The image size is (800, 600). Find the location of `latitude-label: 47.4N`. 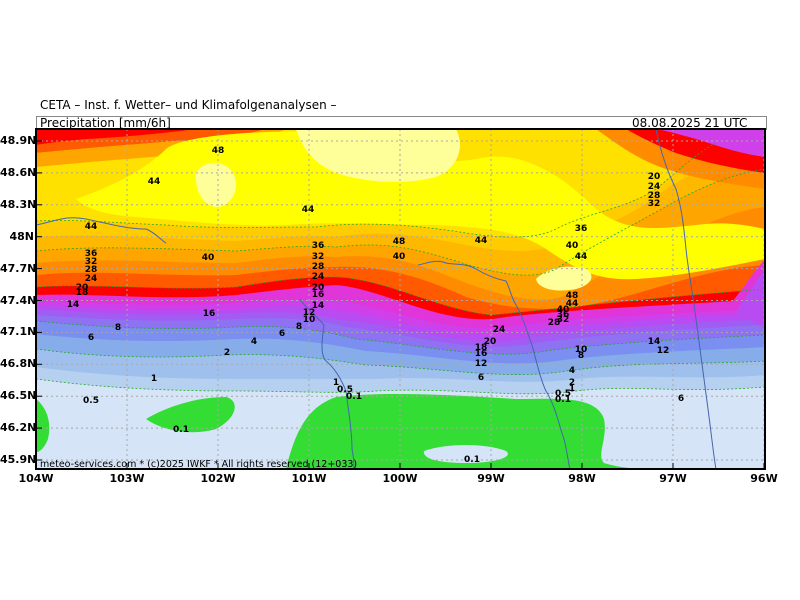

latitude-label: 47.4N is located at coordinates (18, 300).